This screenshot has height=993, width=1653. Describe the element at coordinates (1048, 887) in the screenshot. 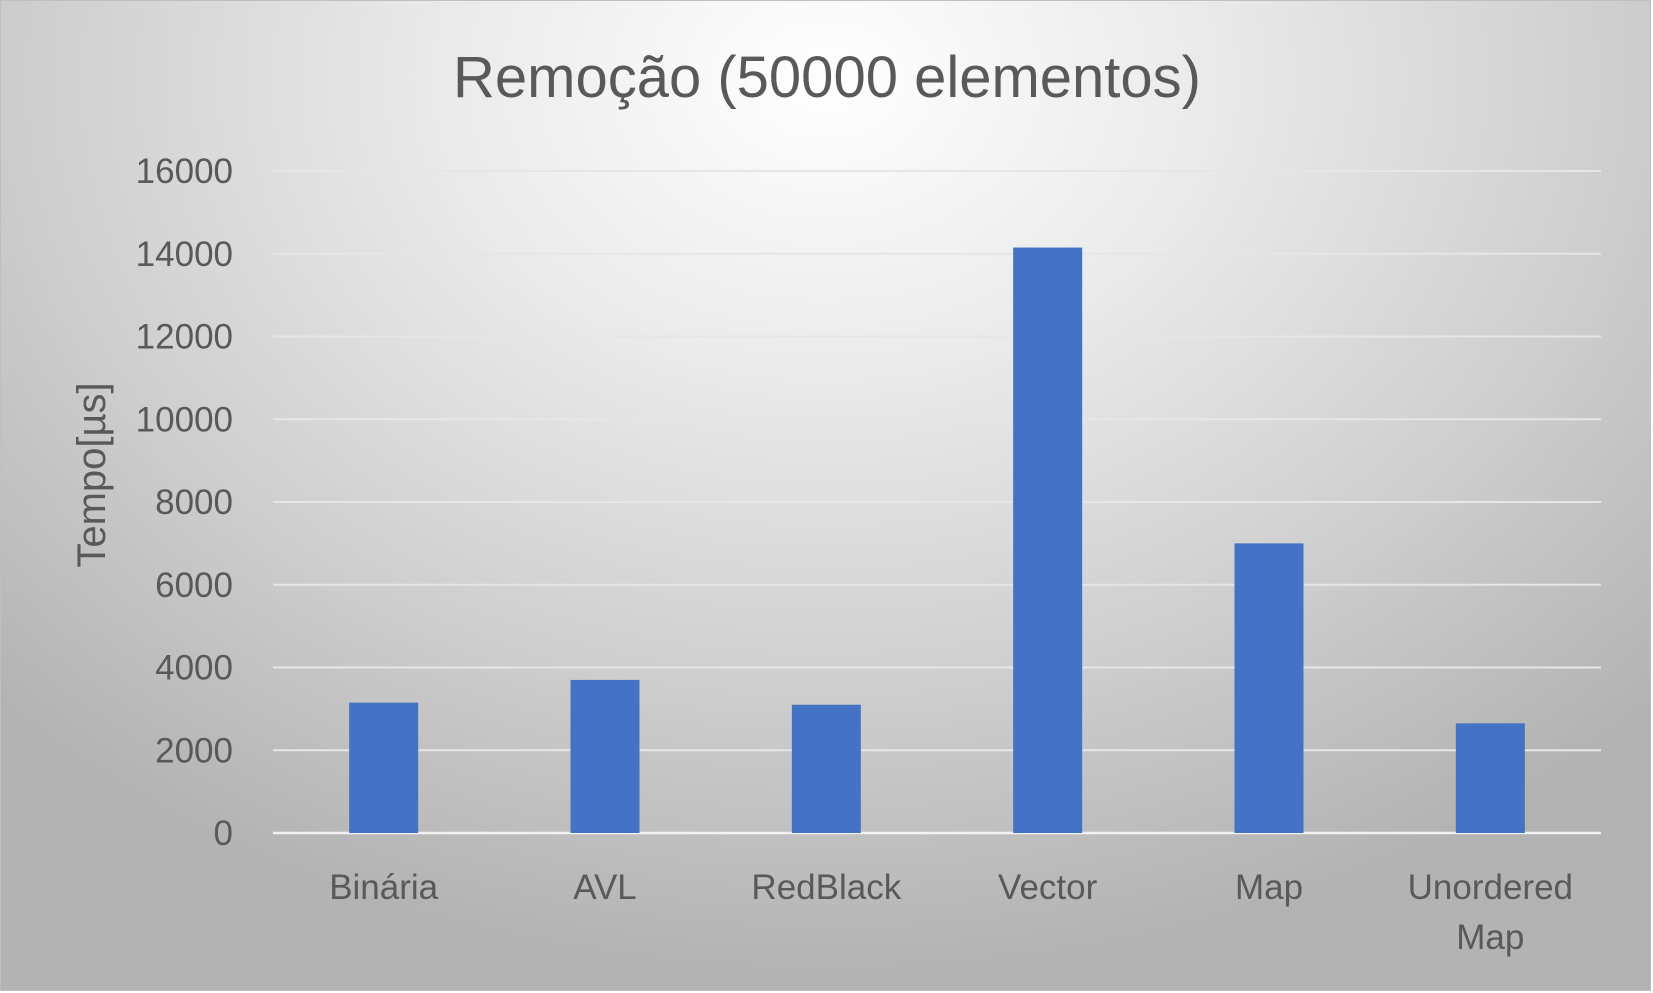

I see `x-category-label: Vector` at that location.